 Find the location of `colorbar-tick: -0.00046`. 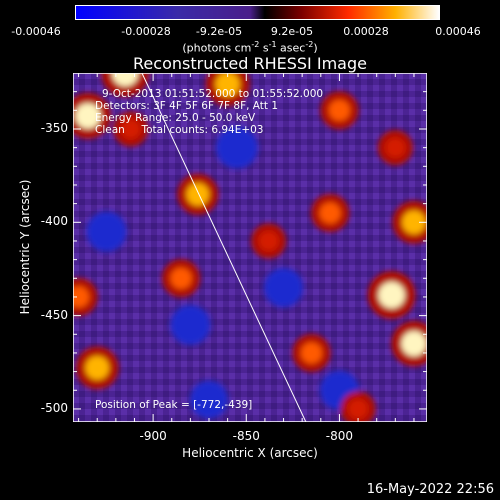

colorbar-tick: -0.00046 is located at coordinates (36, 31).